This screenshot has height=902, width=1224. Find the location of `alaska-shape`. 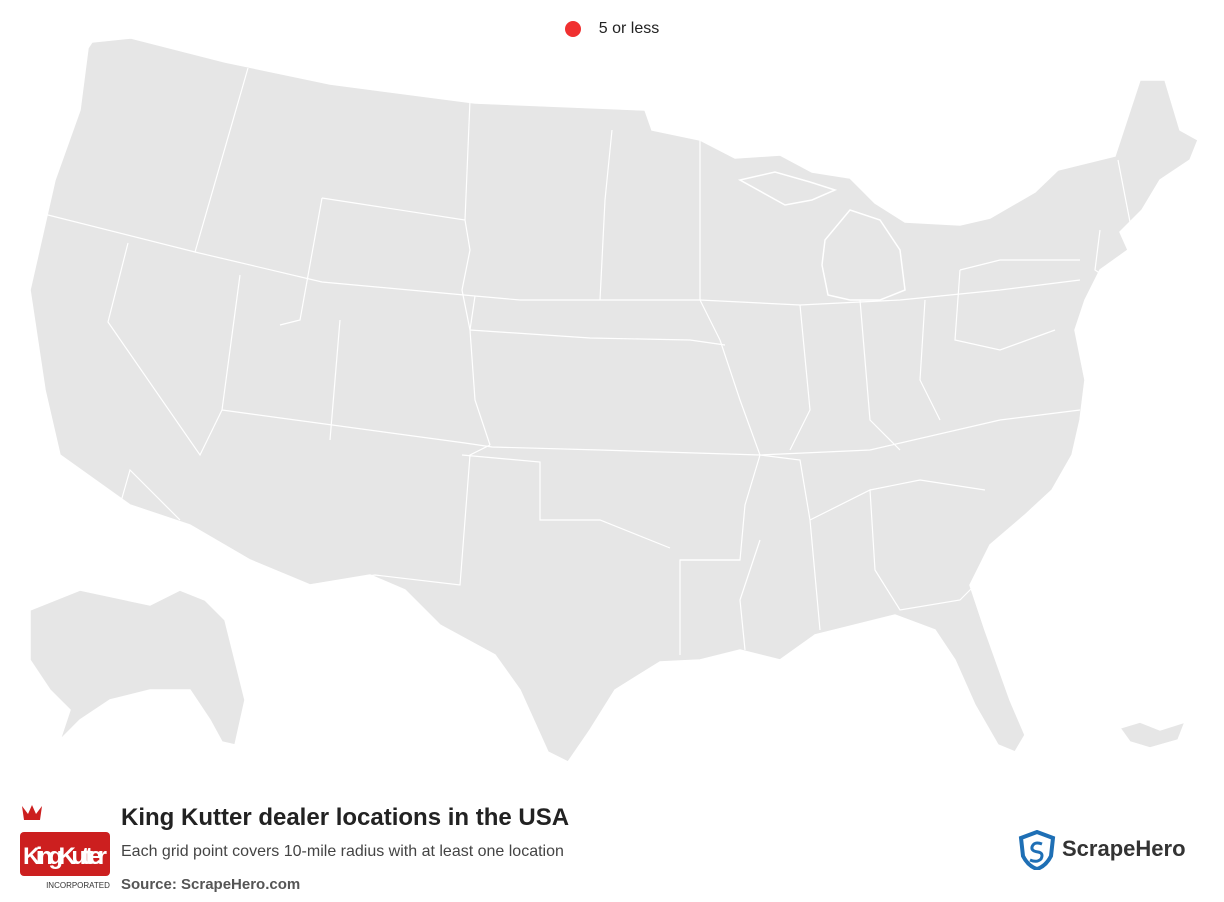

alaska-shape is located at coordinates (137, 667).